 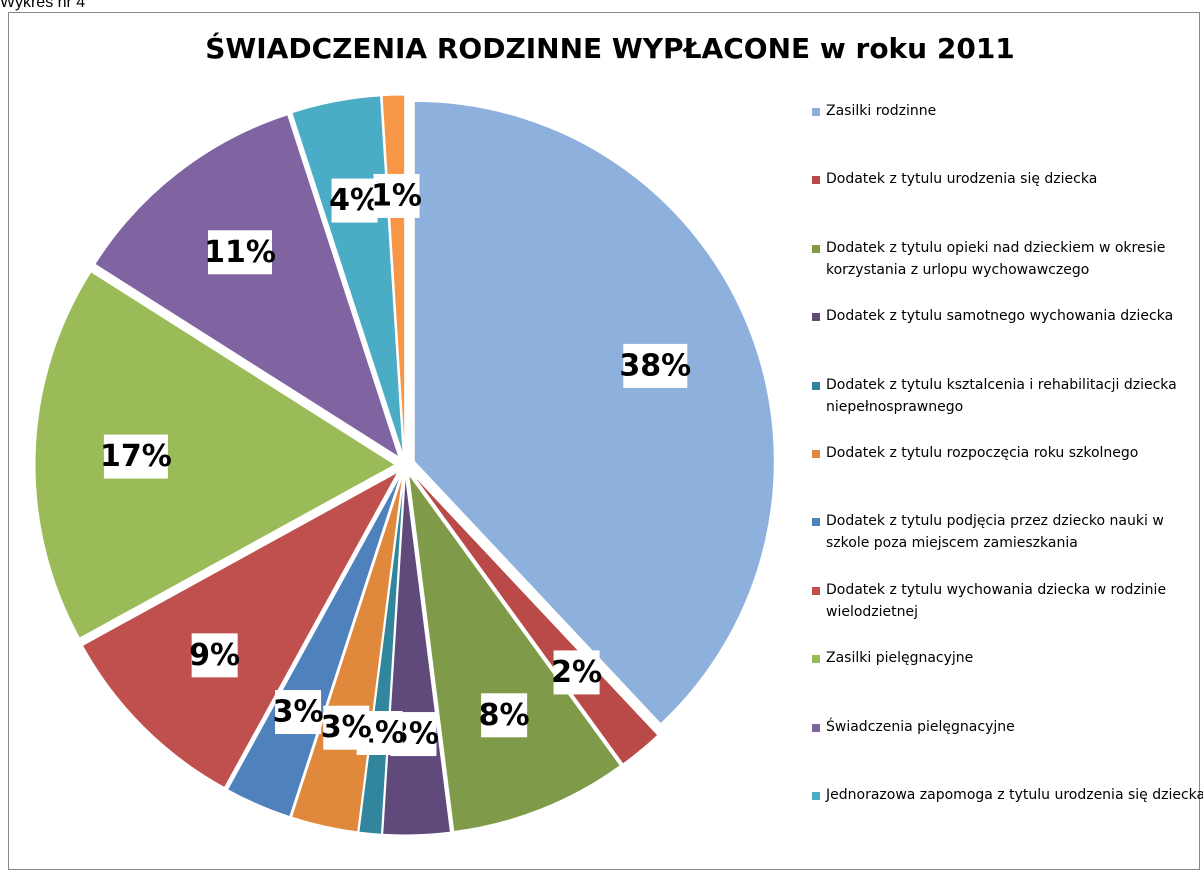 I want to click on legend-label: Zasilki rodzinne, so click(x=881, y=111).